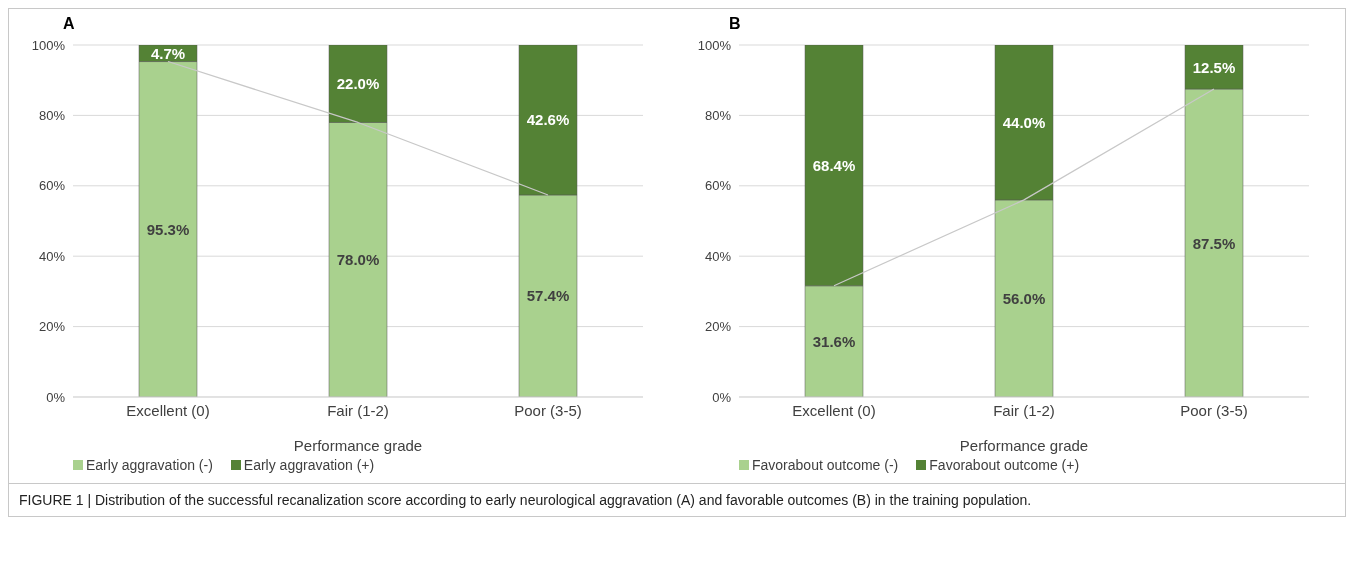 This screenshot has width=1357, height=567. Describe the element at coordinates (526, 500) in the screenshot. I see `caption: FIGURE 1 | Distribution of the successful recanalization score according to early neurological aggravation (A) and favorable outcomes (B) in the training population.` at that location.